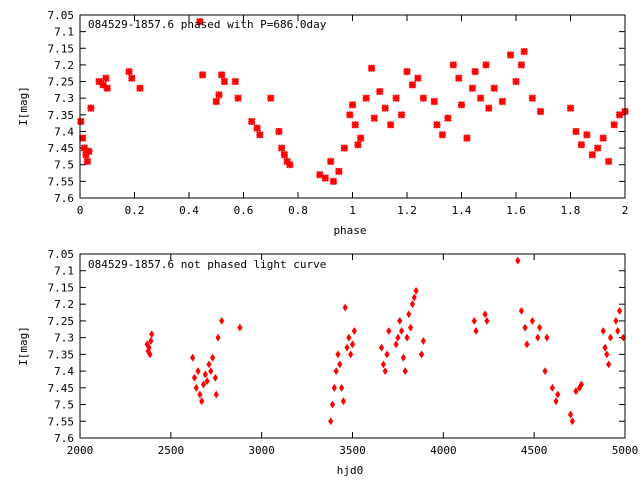  I want to click on phased-xtick-label: 0.2, so click(135, 210).